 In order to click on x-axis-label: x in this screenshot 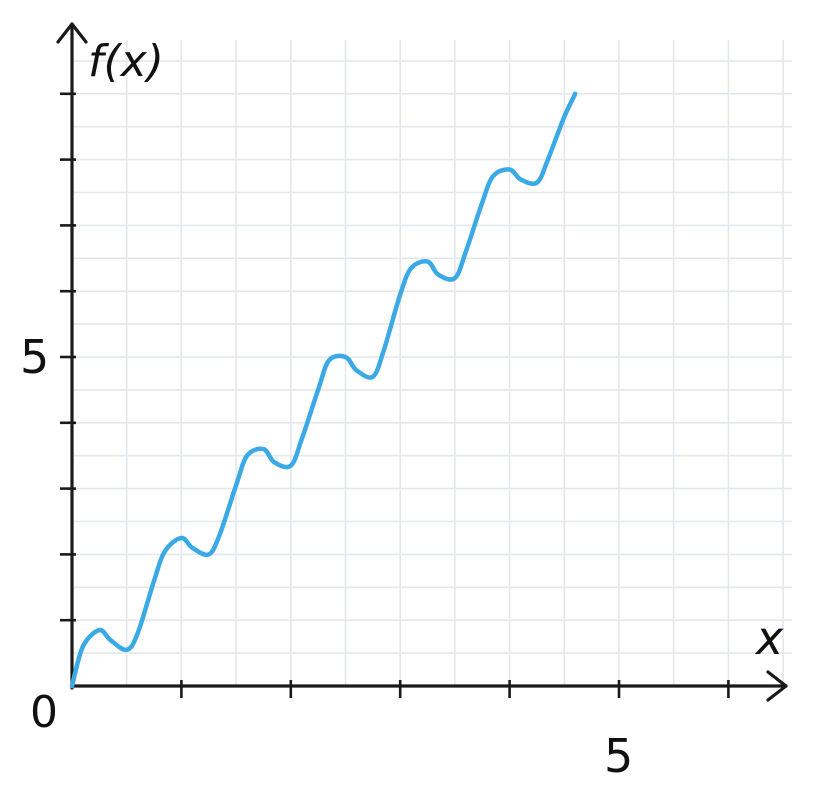, I will do `click(769, 638)`.